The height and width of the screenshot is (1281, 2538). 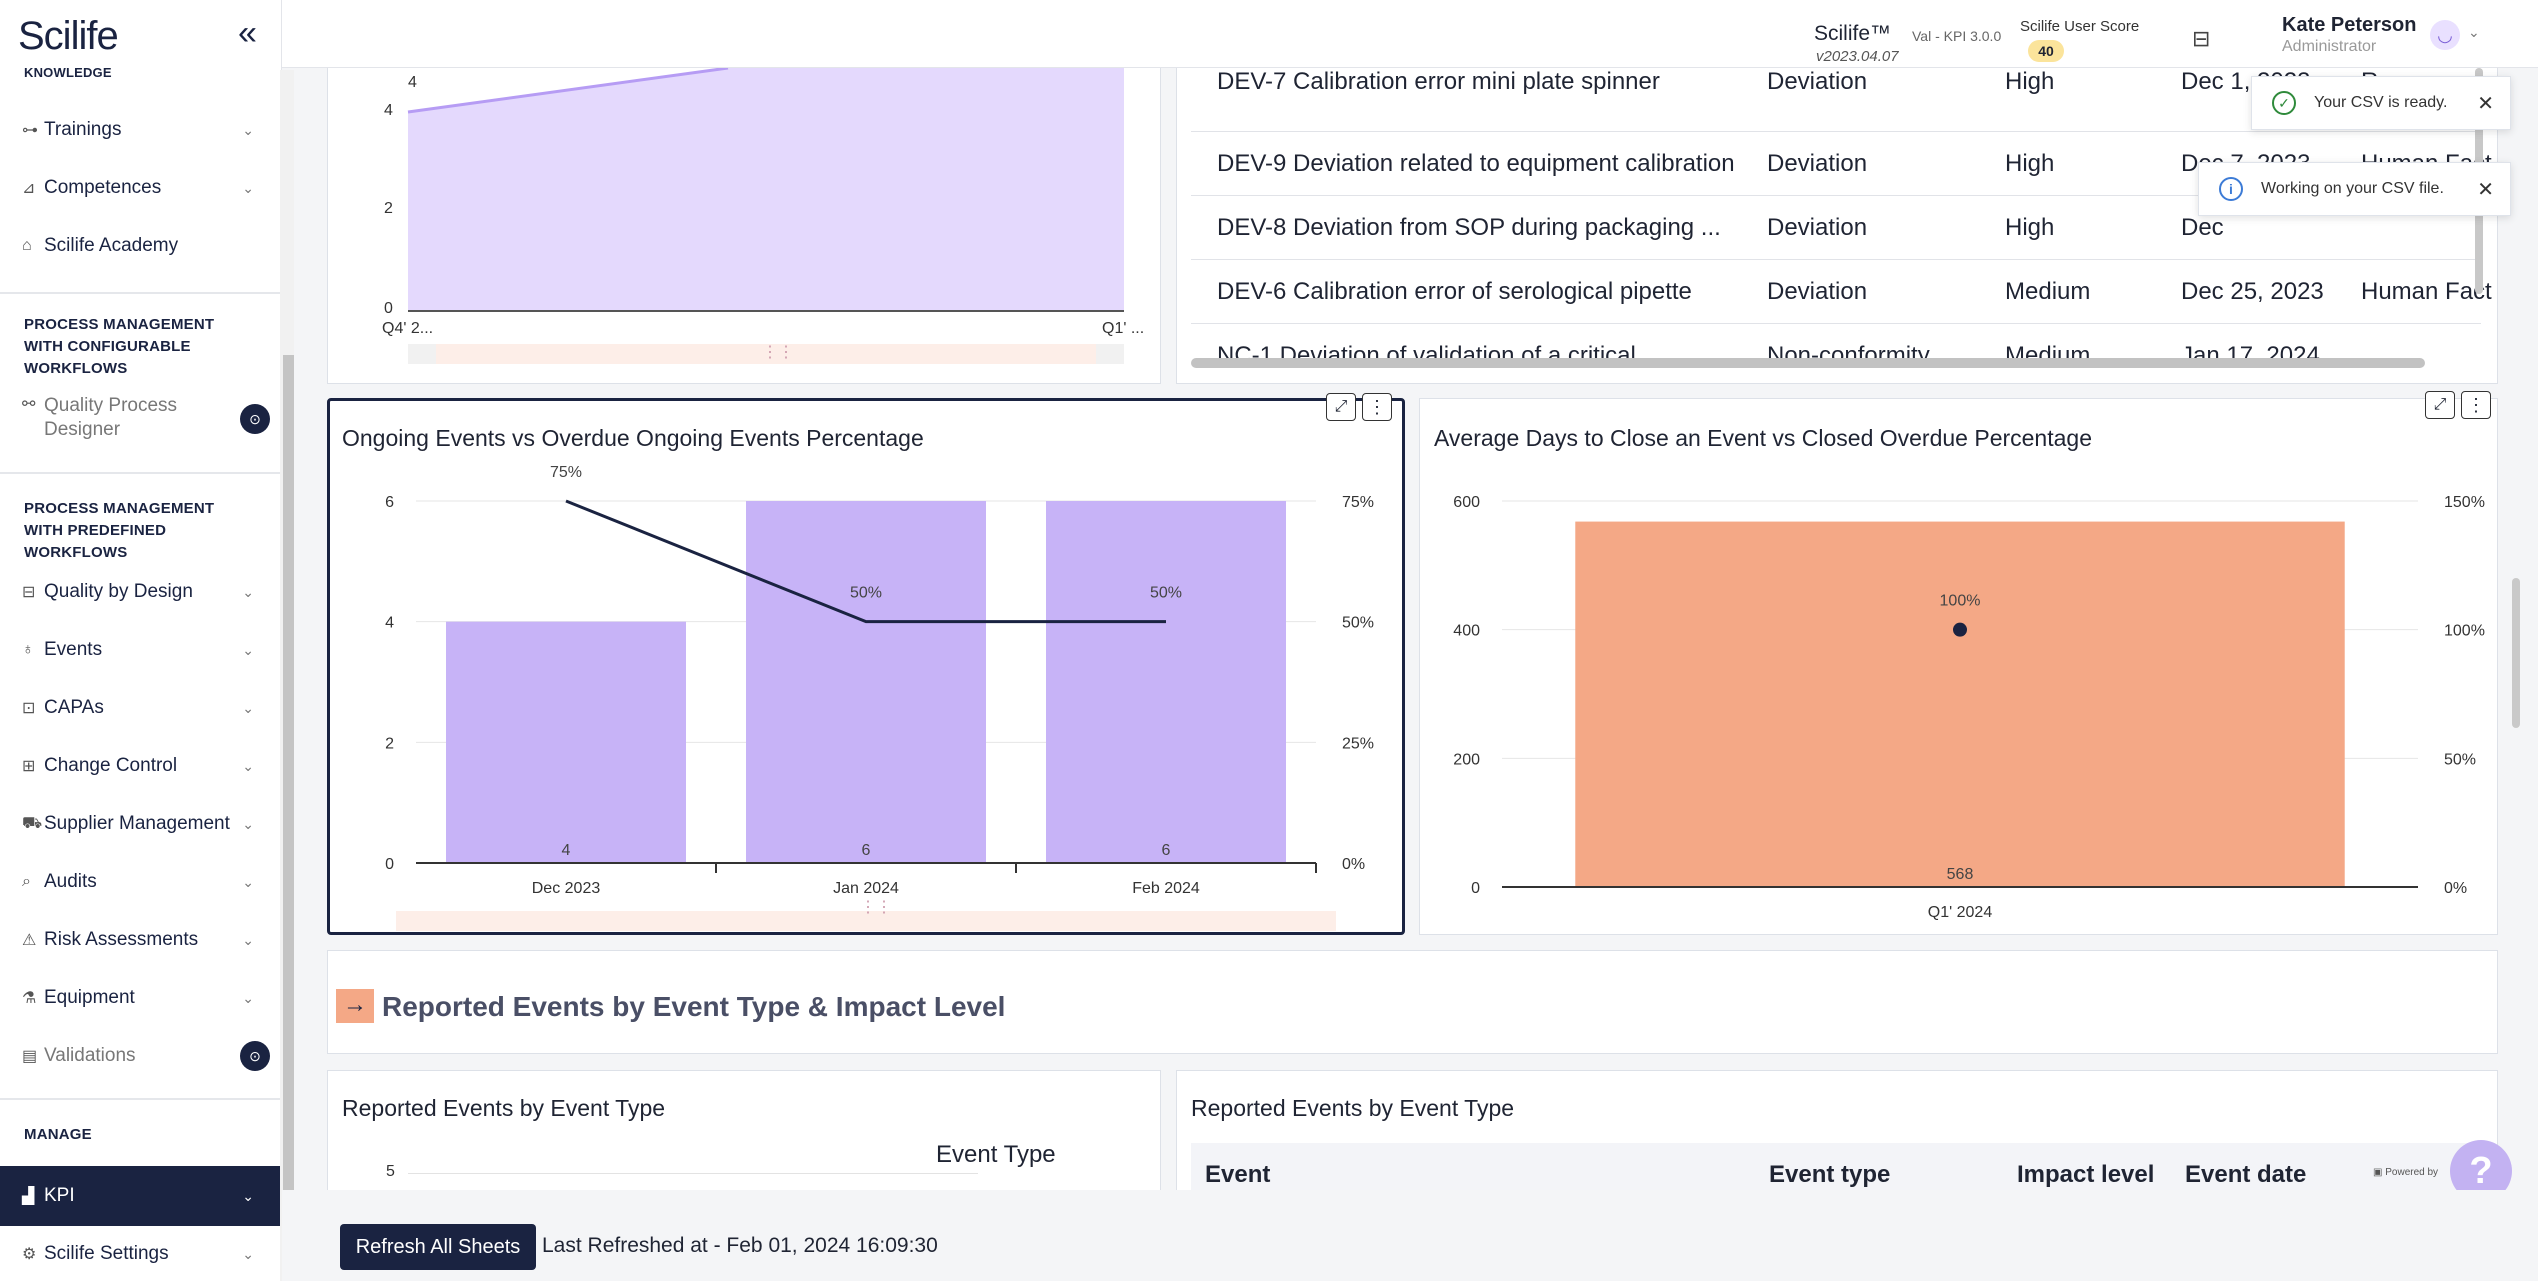 I want to click on divider, so click(x=140, y=473).